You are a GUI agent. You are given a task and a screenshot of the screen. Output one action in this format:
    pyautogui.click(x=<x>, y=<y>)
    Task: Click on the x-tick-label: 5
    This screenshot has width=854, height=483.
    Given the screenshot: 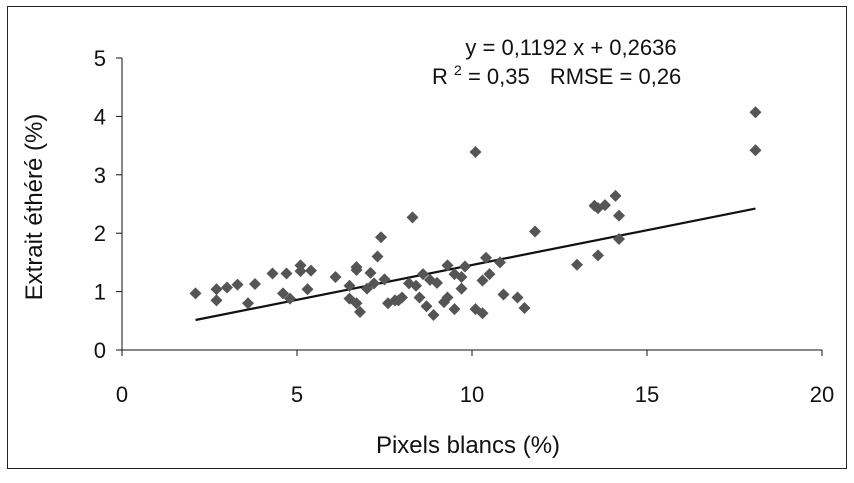 What is the action you would take?
    pyautogui.click(x=297, y=394)
    